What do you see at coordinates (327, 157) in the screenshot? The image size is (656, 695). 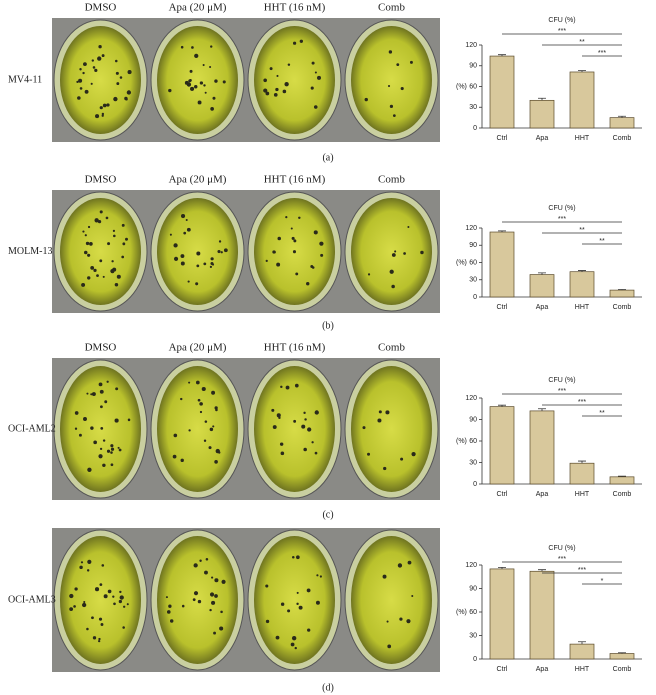 I see `panel-letter: (a)` at bounding box center [327, 157].